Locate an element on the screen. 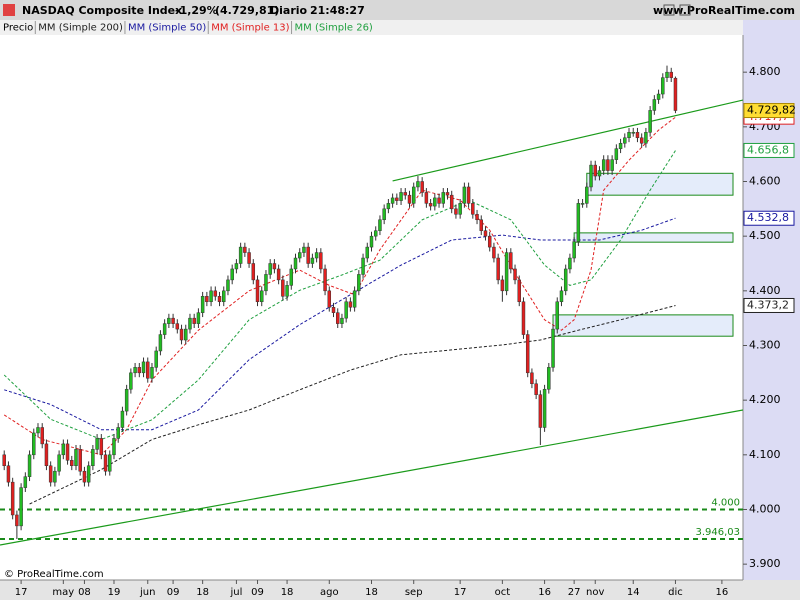  time-axis is located at coordinates (400, 590).